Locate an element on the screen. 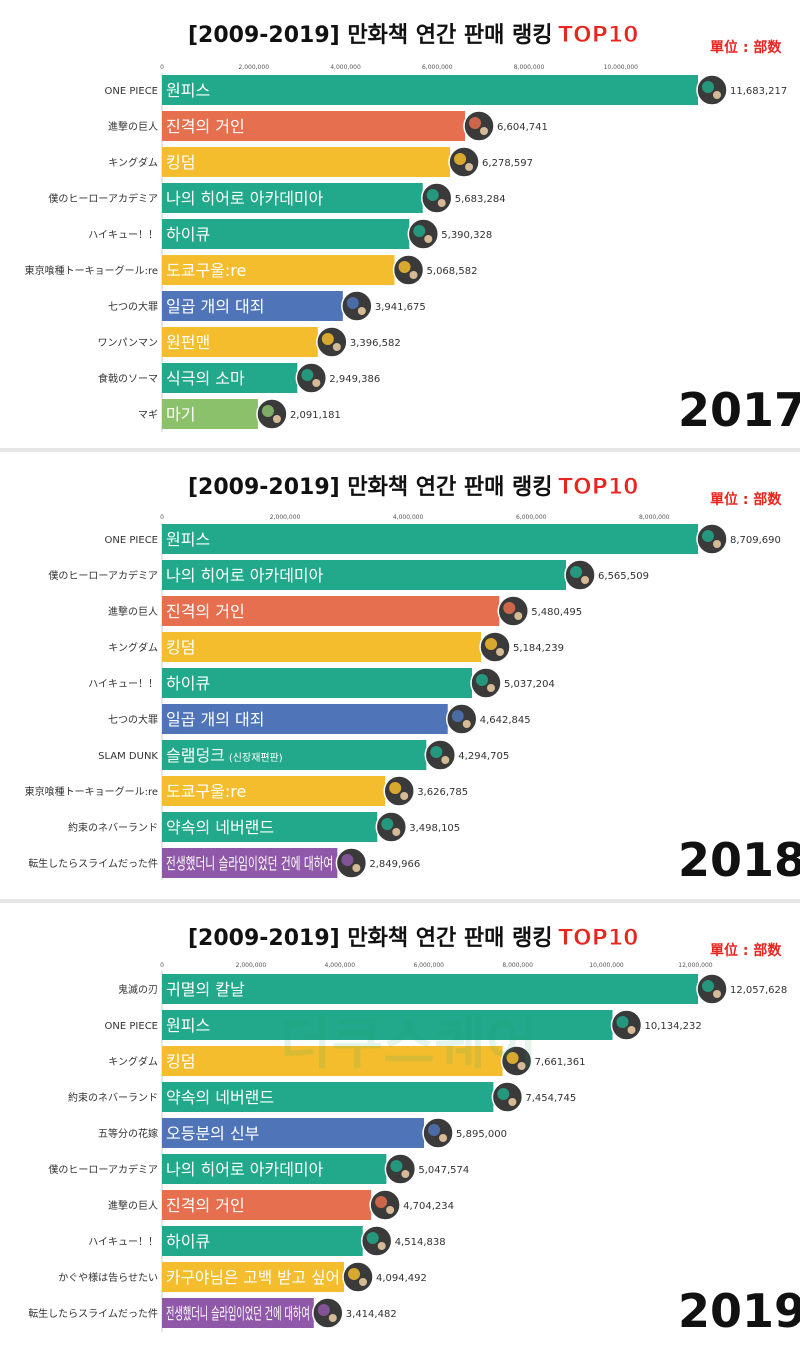  value-label: 3,626,785 is located at coordinates (442, 792).